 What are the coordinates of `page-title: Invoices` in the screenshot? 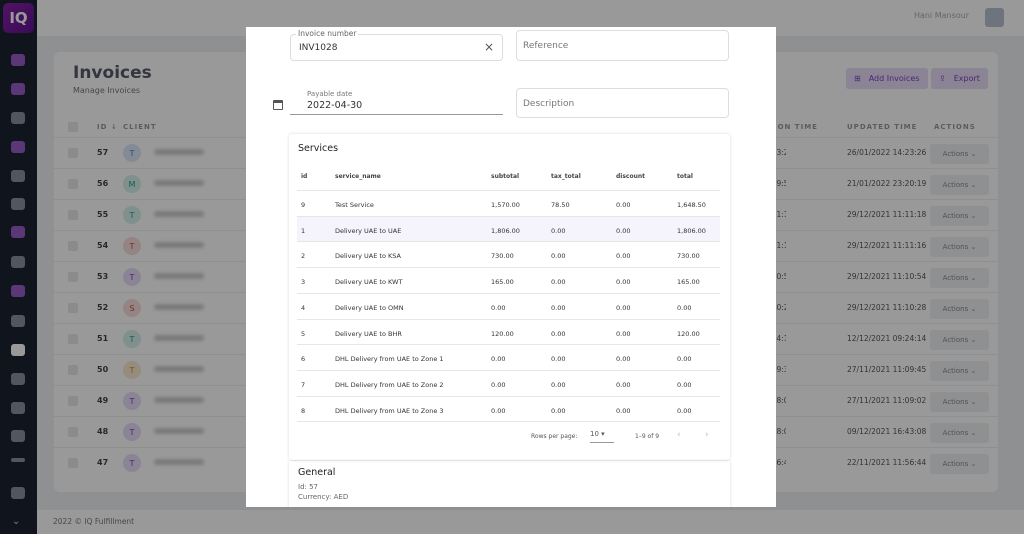 It's located at (112, 73).